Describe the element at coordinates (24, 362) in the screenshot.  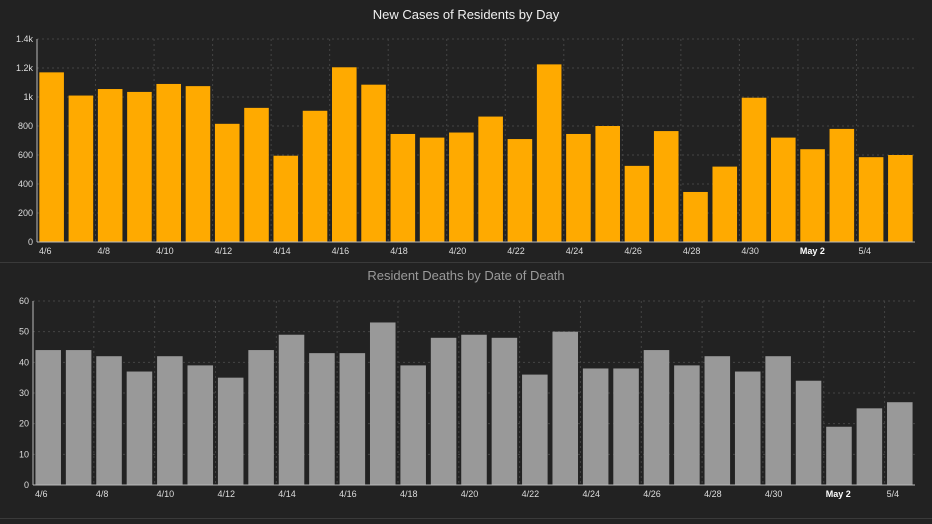
I see `y-tick-label: 40` at that location.